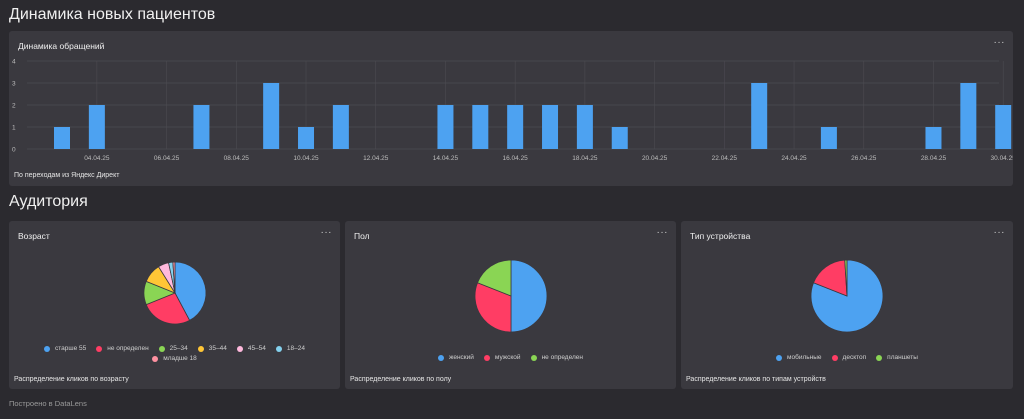  Describe the element at coordinates (804, 357) in the screenshot. I see `legend-label: мобильные` at that location.